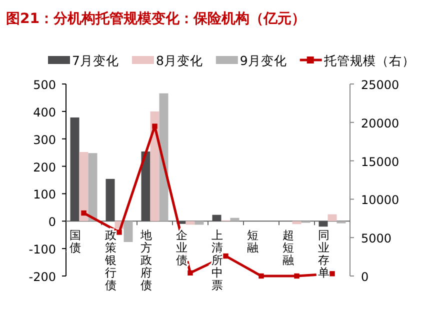 This screenshot has width=425, height=336. Describe the element at coordinates (44, 139) in the screenshot. I see `y-tick-label: 300` at that location.